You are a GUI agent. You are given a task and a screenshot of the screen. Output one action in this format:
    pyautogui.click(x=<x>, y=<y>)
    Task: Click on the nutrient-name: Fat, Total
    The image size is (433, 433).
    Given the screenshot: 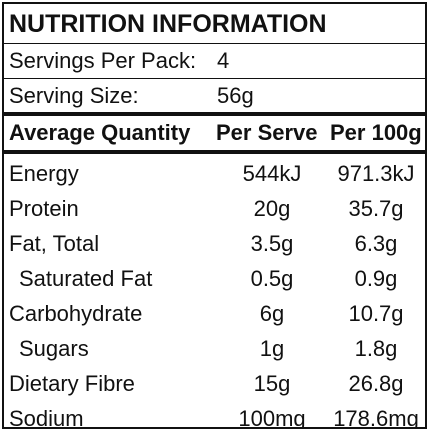 What is the action you would take?
    pyautogui.click(x=54, y=243)
    